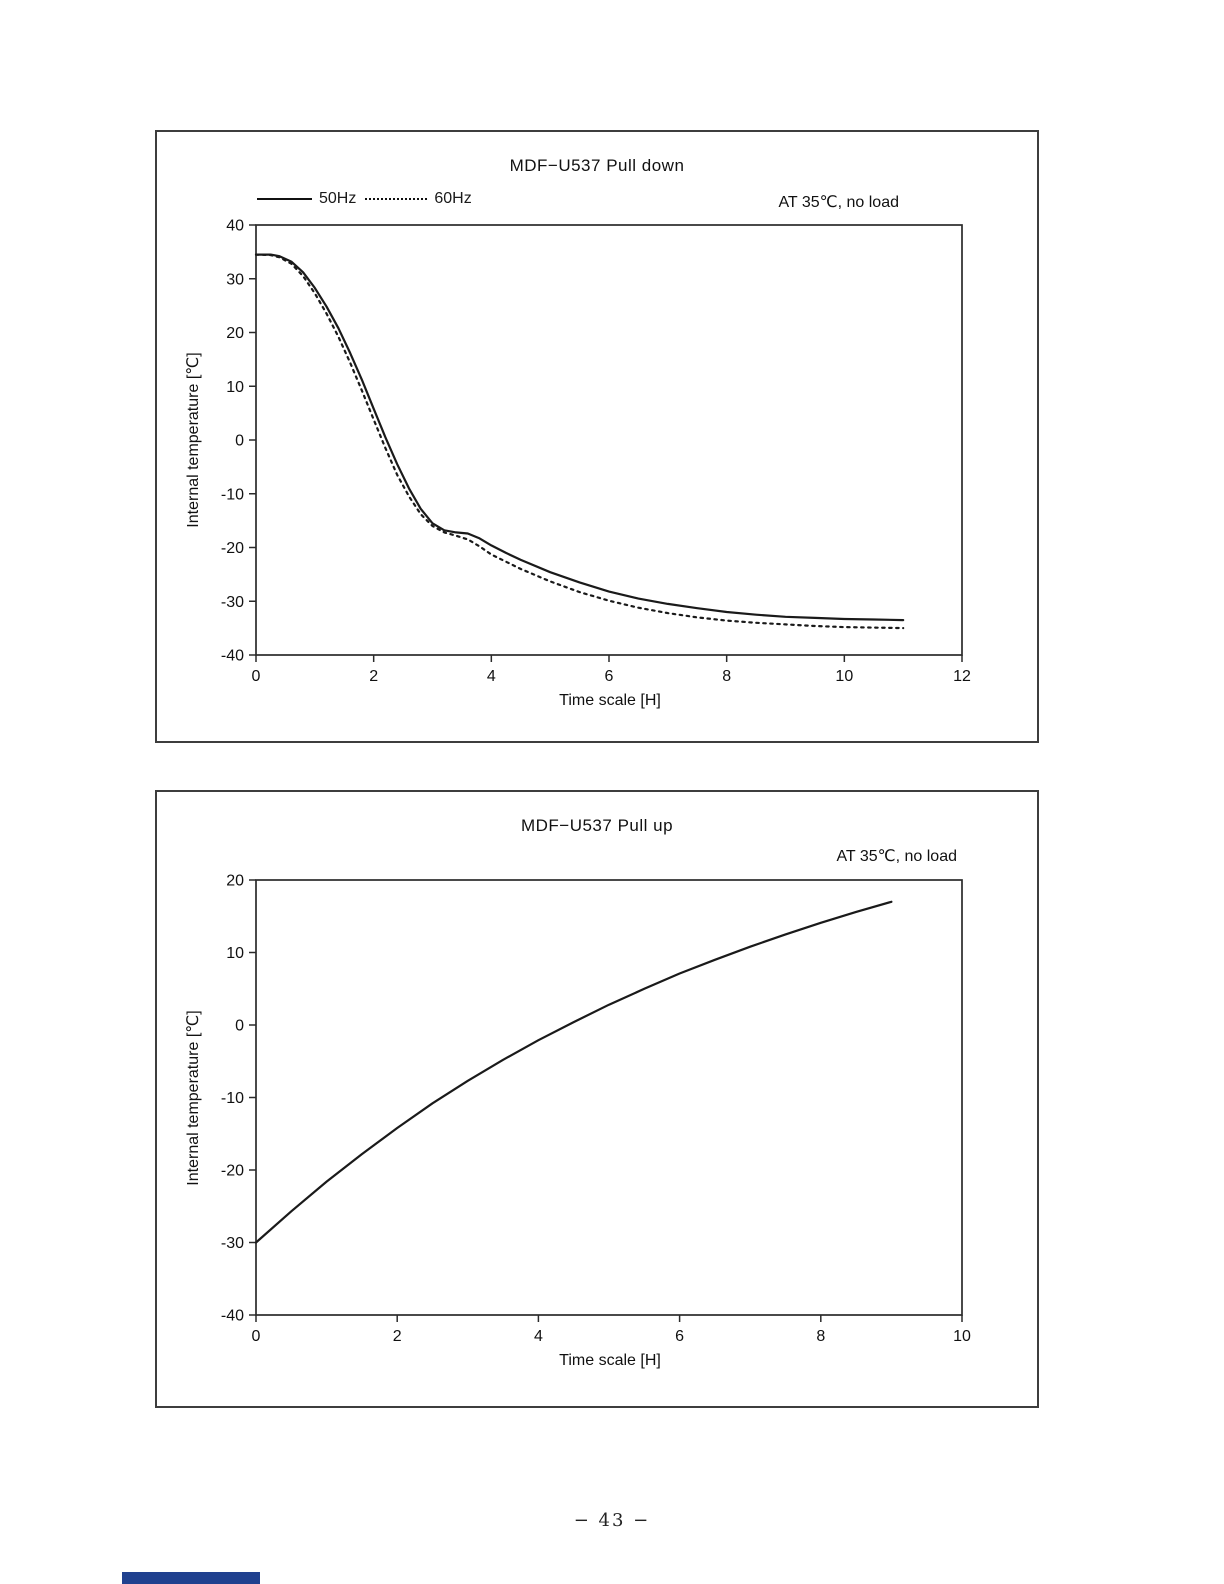 Image resolution: width=1224 pixels, height=1584 pixels. Describe the element at coordinates (597, 165) in the screenshot. I see `pulldown-chart-title: MDF−U537 Pull down` at that location.